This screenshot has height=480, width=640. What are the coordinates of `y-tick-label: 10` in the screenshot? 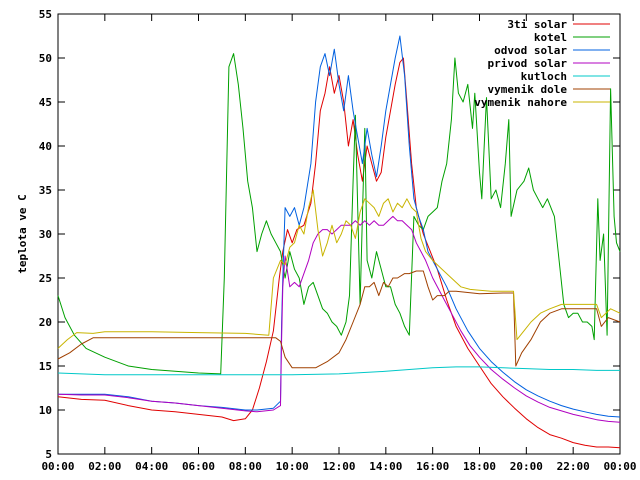 It's located at (45, 410).